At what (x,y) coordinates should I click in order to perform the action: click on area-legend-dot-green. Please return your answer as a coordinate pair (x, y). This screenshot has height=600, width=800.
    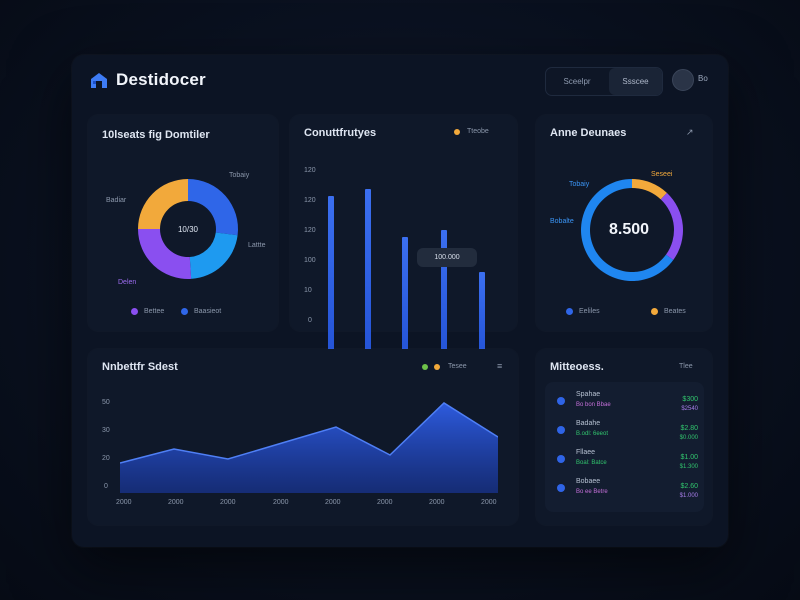
    Looking at the image, I should click on (425, 367).